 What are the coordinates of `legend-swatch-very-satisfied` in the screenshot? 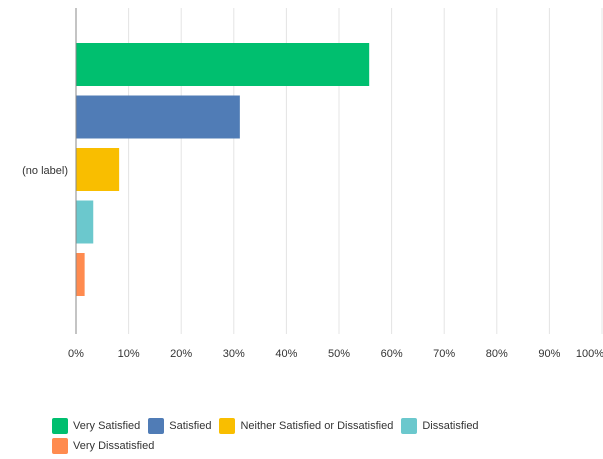 It's located at (60, 426).